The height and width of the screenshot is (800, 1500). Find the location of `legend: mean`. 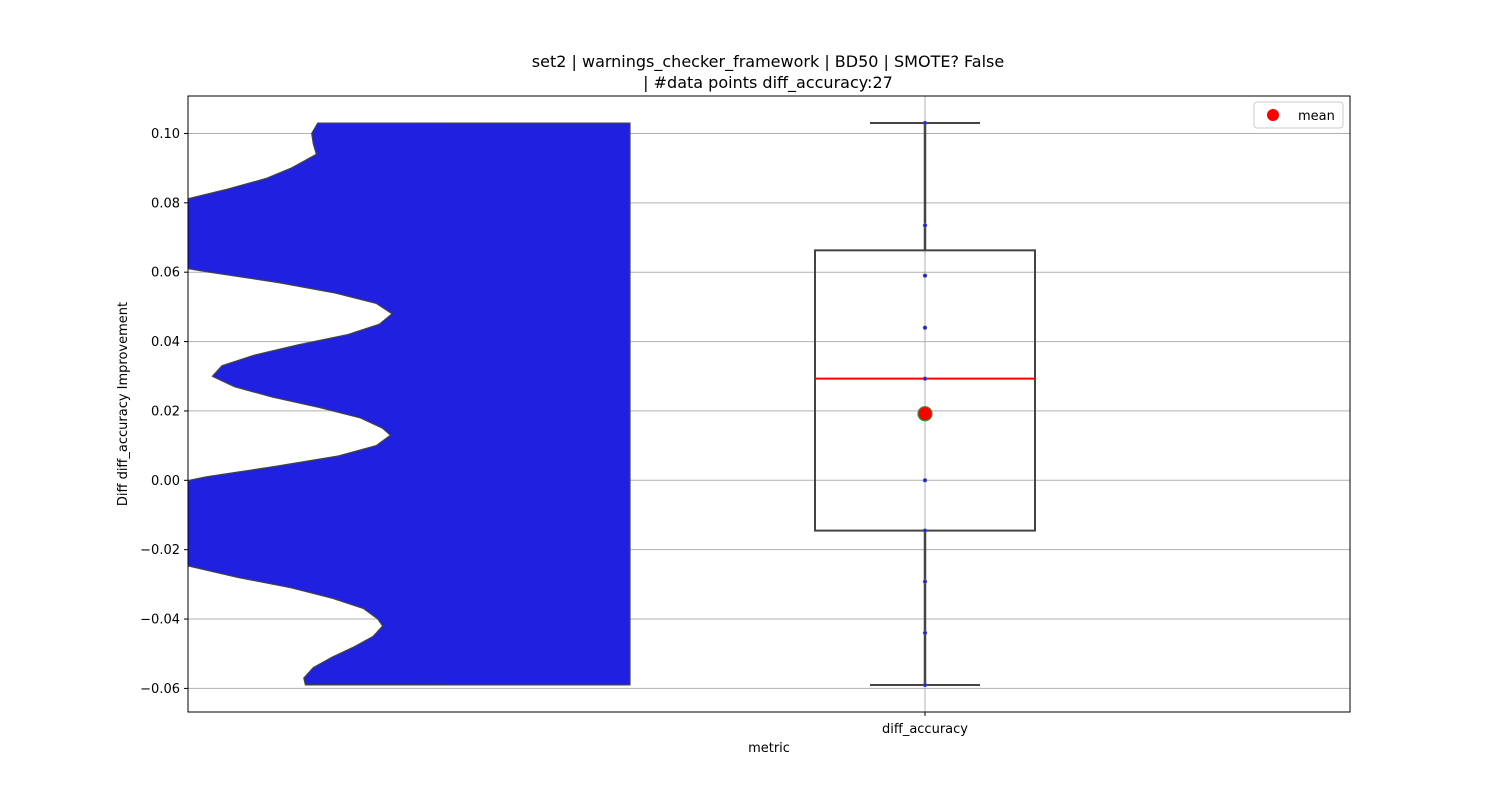

legend: mean is located at coordinates (1298, 115).